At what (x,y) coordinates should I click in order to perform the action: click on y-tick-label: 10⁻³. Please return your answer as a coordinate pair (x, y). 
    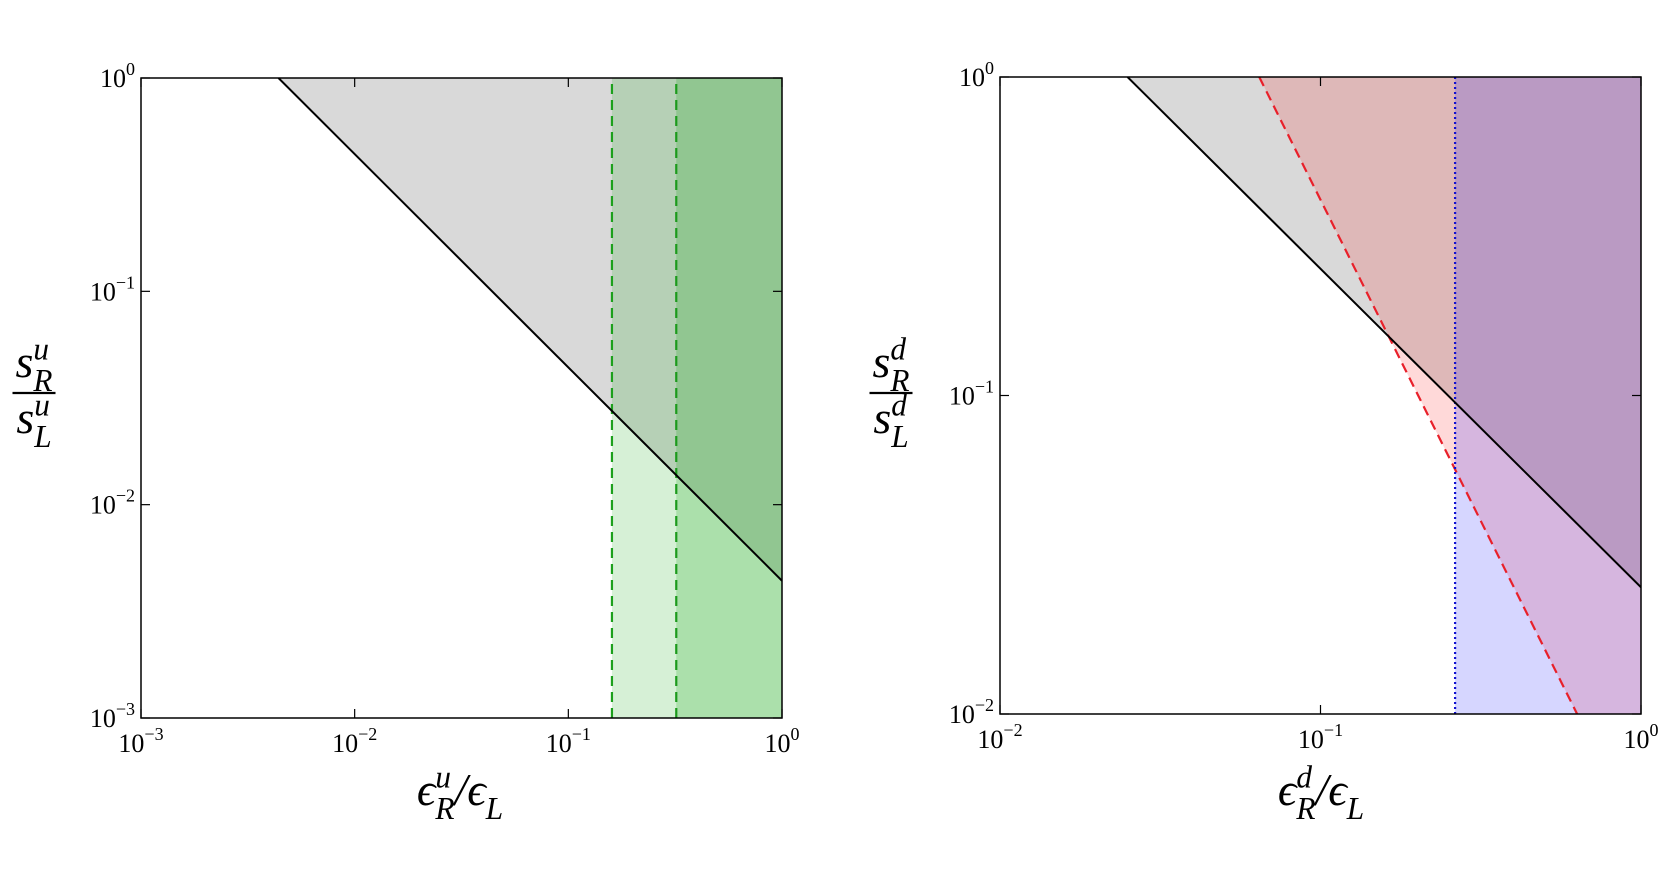
    Looking at the image, I should click on (112, 716).